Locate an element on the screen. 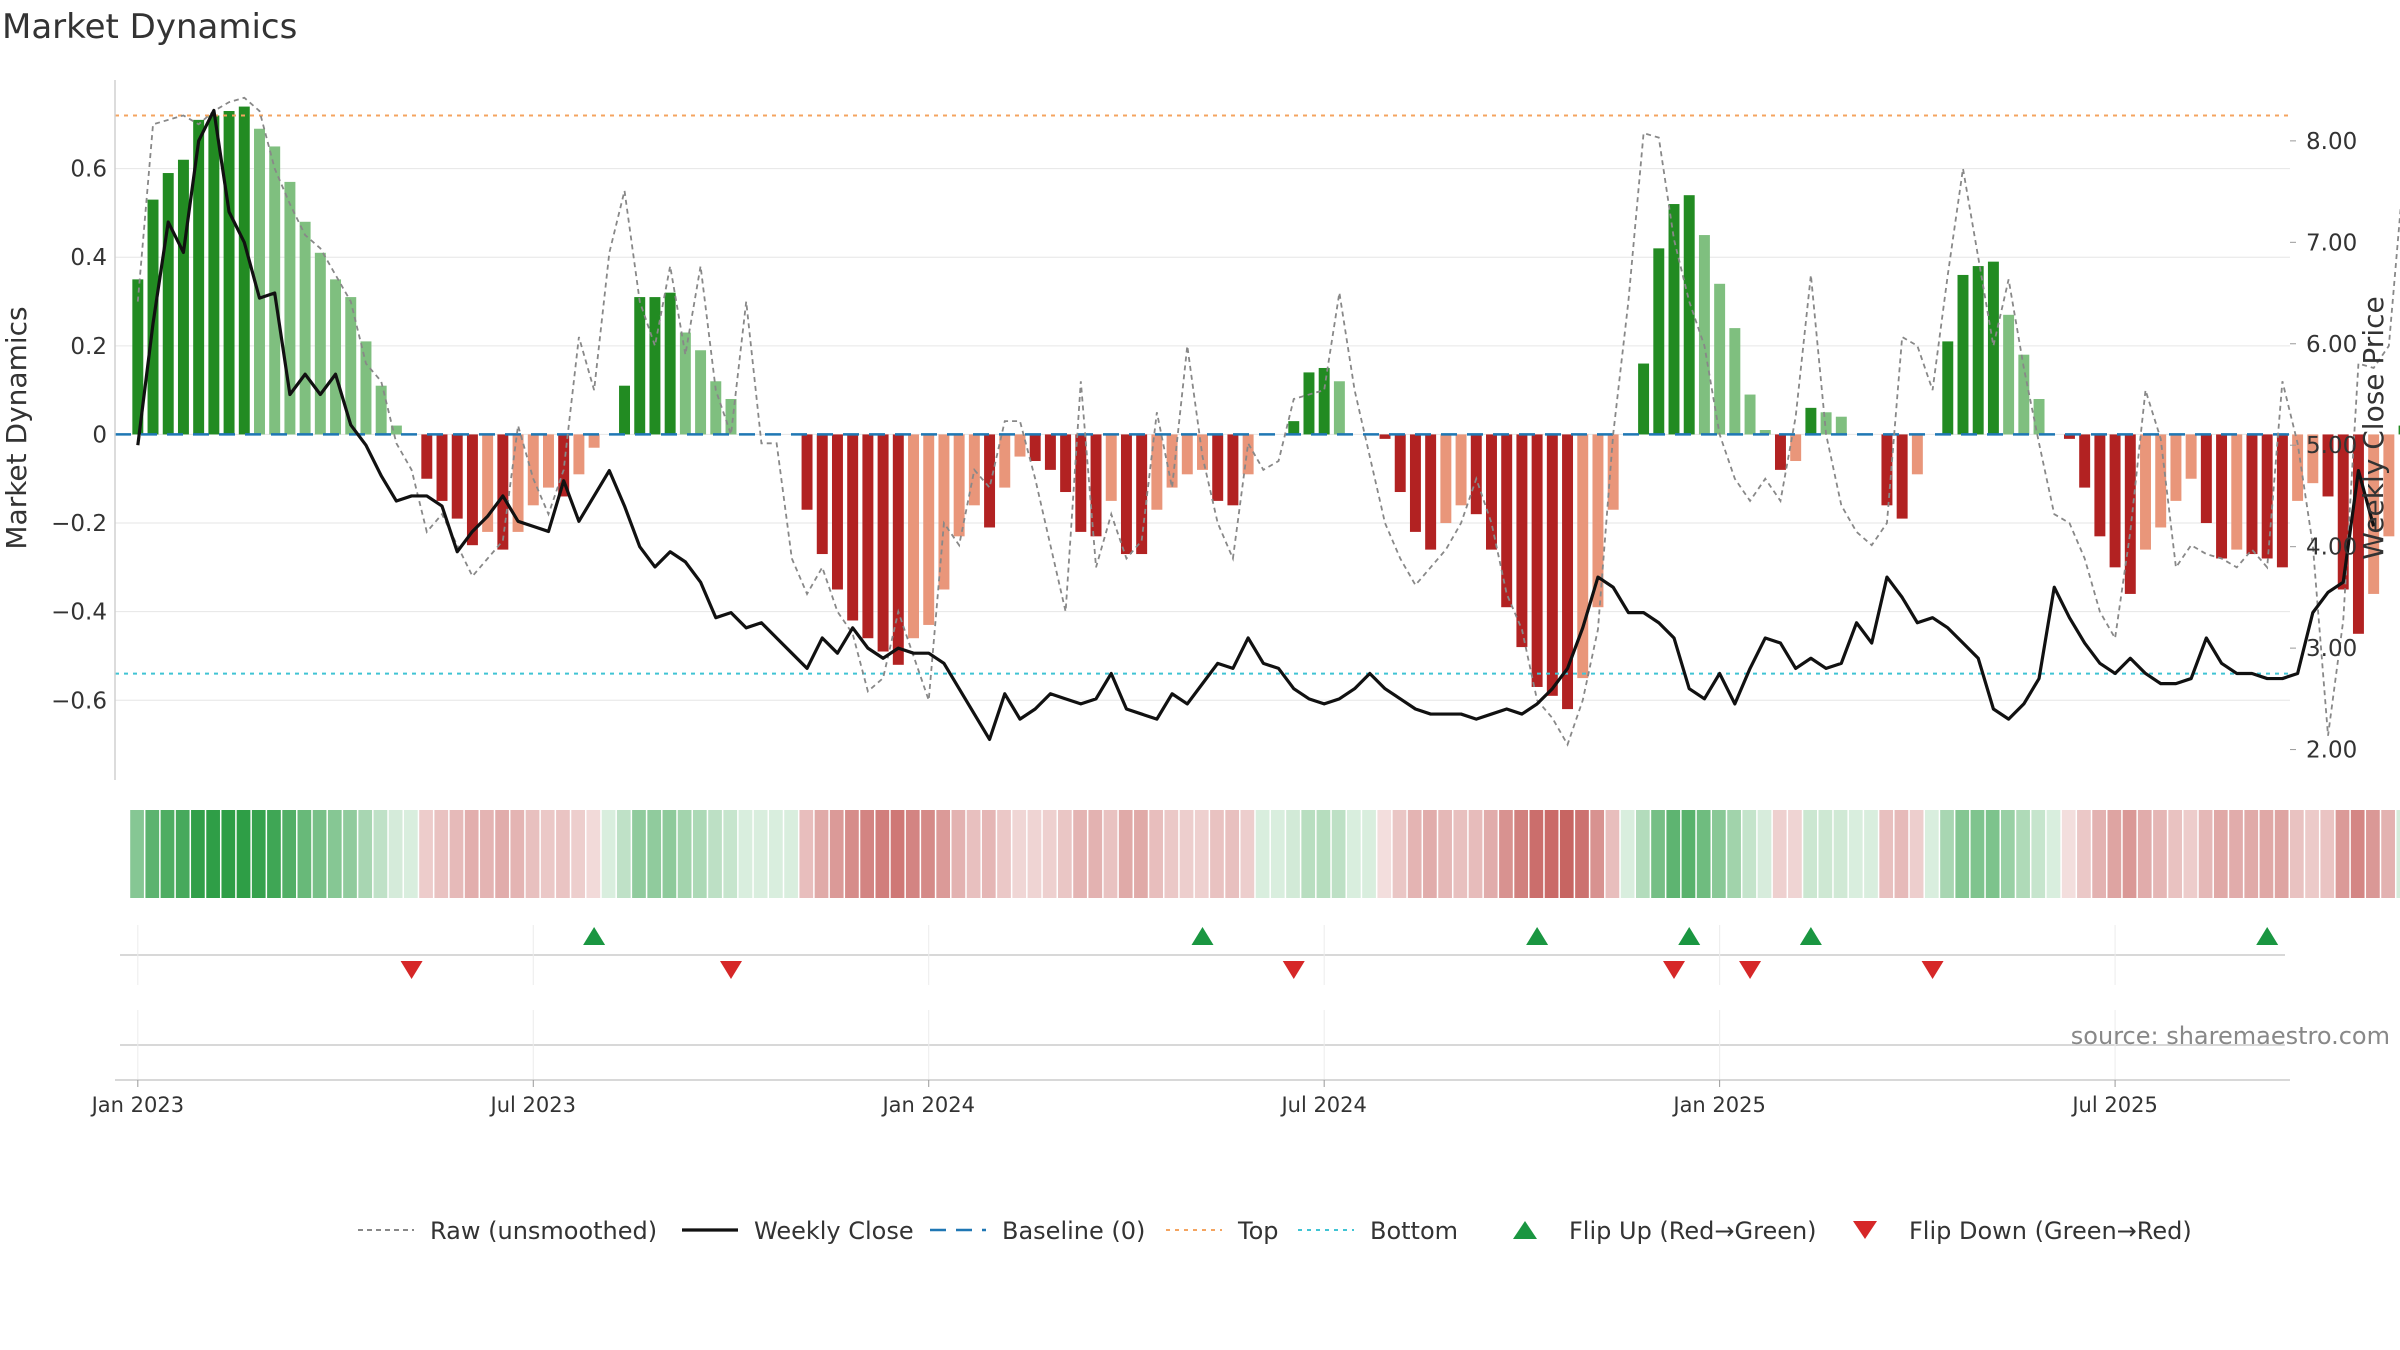 The height and width of the screenshot is (1350, 2400). x-tick-label: Jan 2024 is located at coordinates (927, 1105).